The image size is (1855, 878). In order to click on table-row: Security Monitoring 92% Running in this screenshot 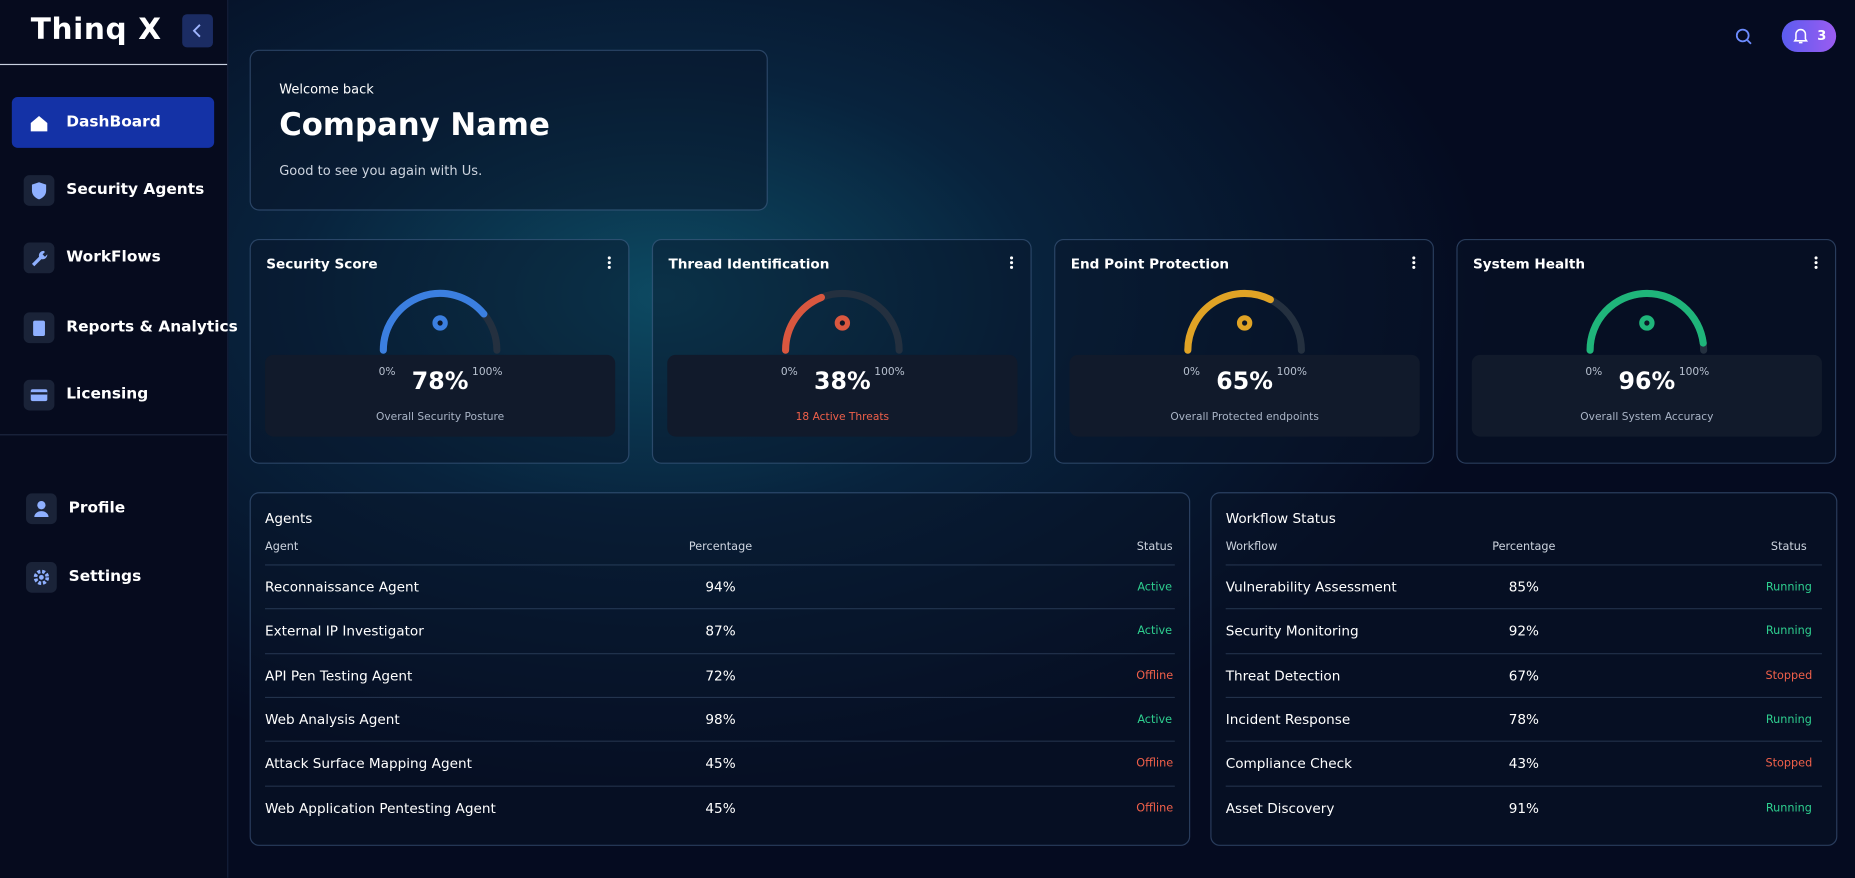, I will do `click(1523, 630)`.